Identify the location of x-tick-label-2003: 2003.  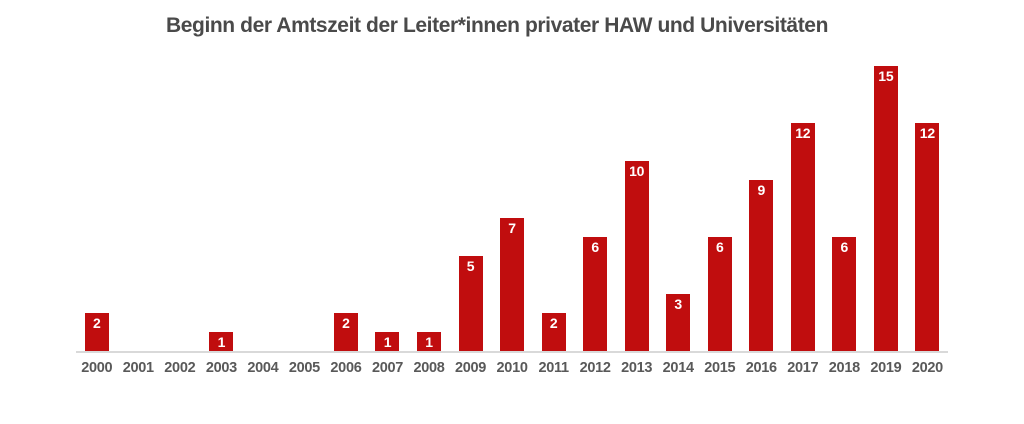
(221, 368).